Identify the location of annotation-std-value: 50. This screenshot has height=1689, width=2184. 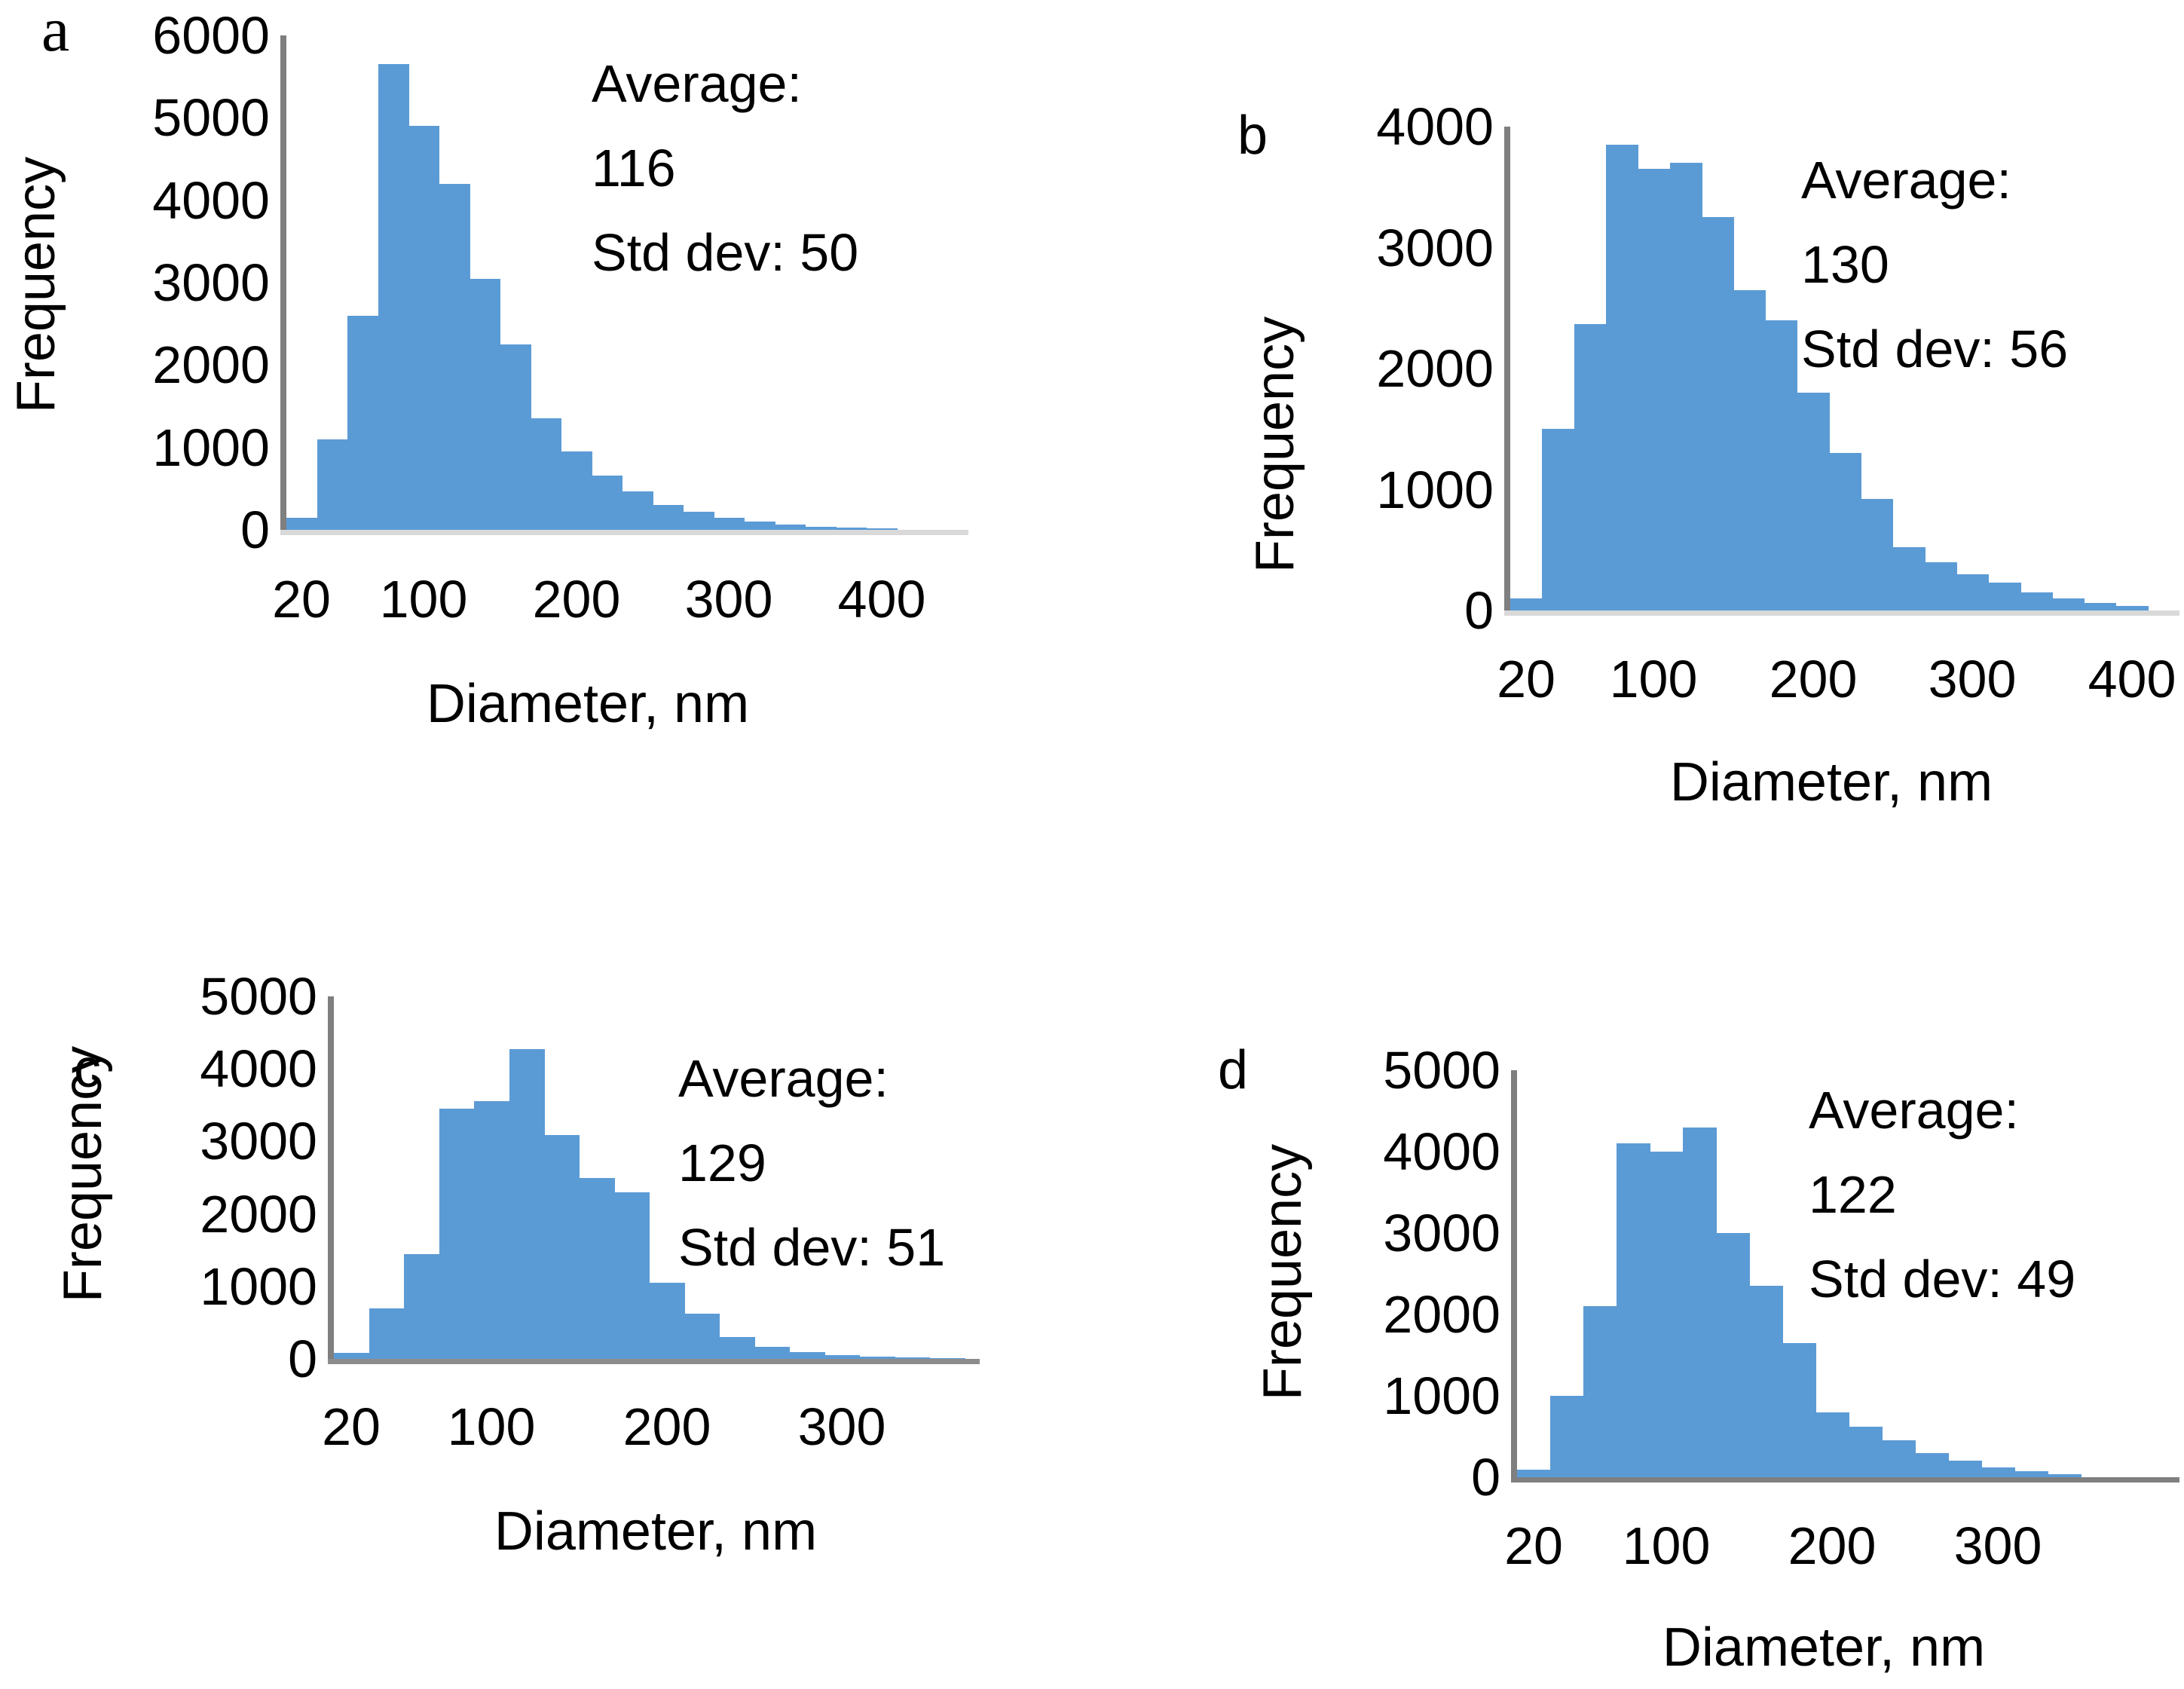
(830, 253).